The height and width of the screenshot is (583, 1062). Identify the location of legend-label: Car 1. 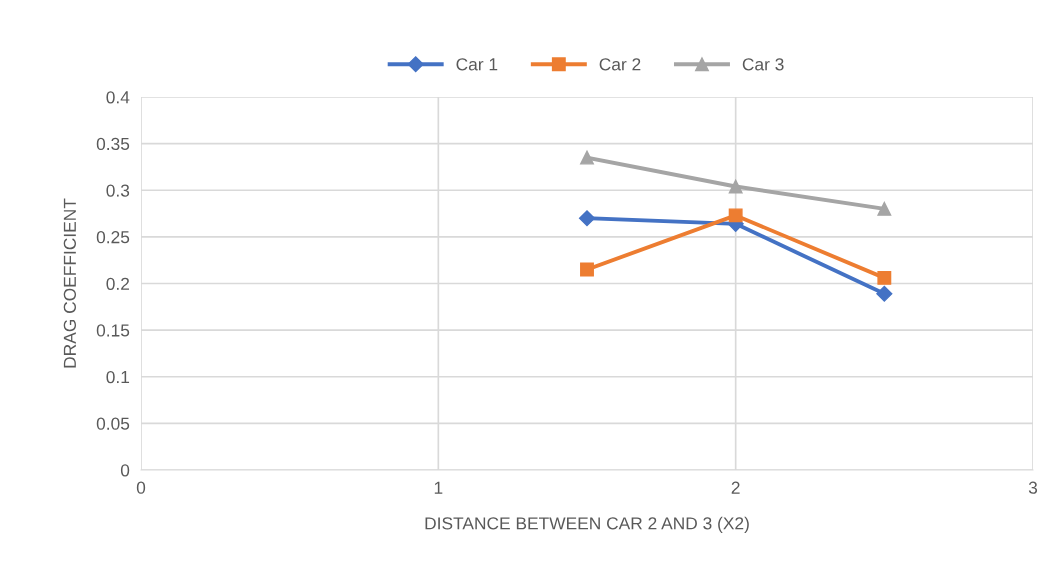
(477, 64).